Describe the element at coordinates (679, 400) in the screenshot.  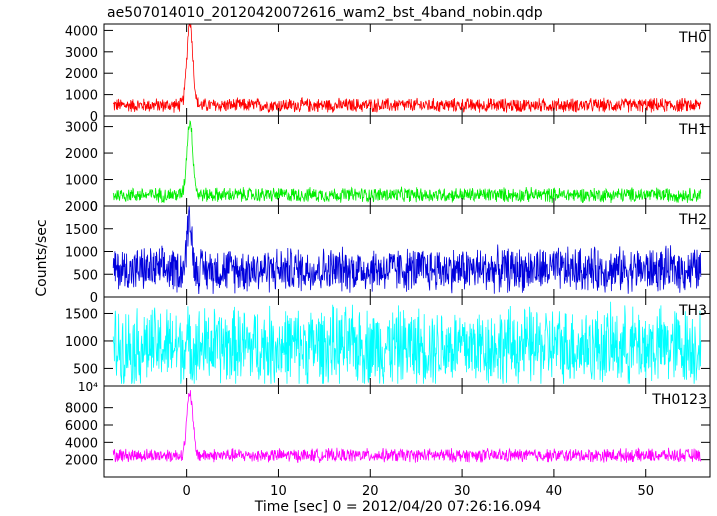
I see `panel-label-th0123: TH0123` at that location.